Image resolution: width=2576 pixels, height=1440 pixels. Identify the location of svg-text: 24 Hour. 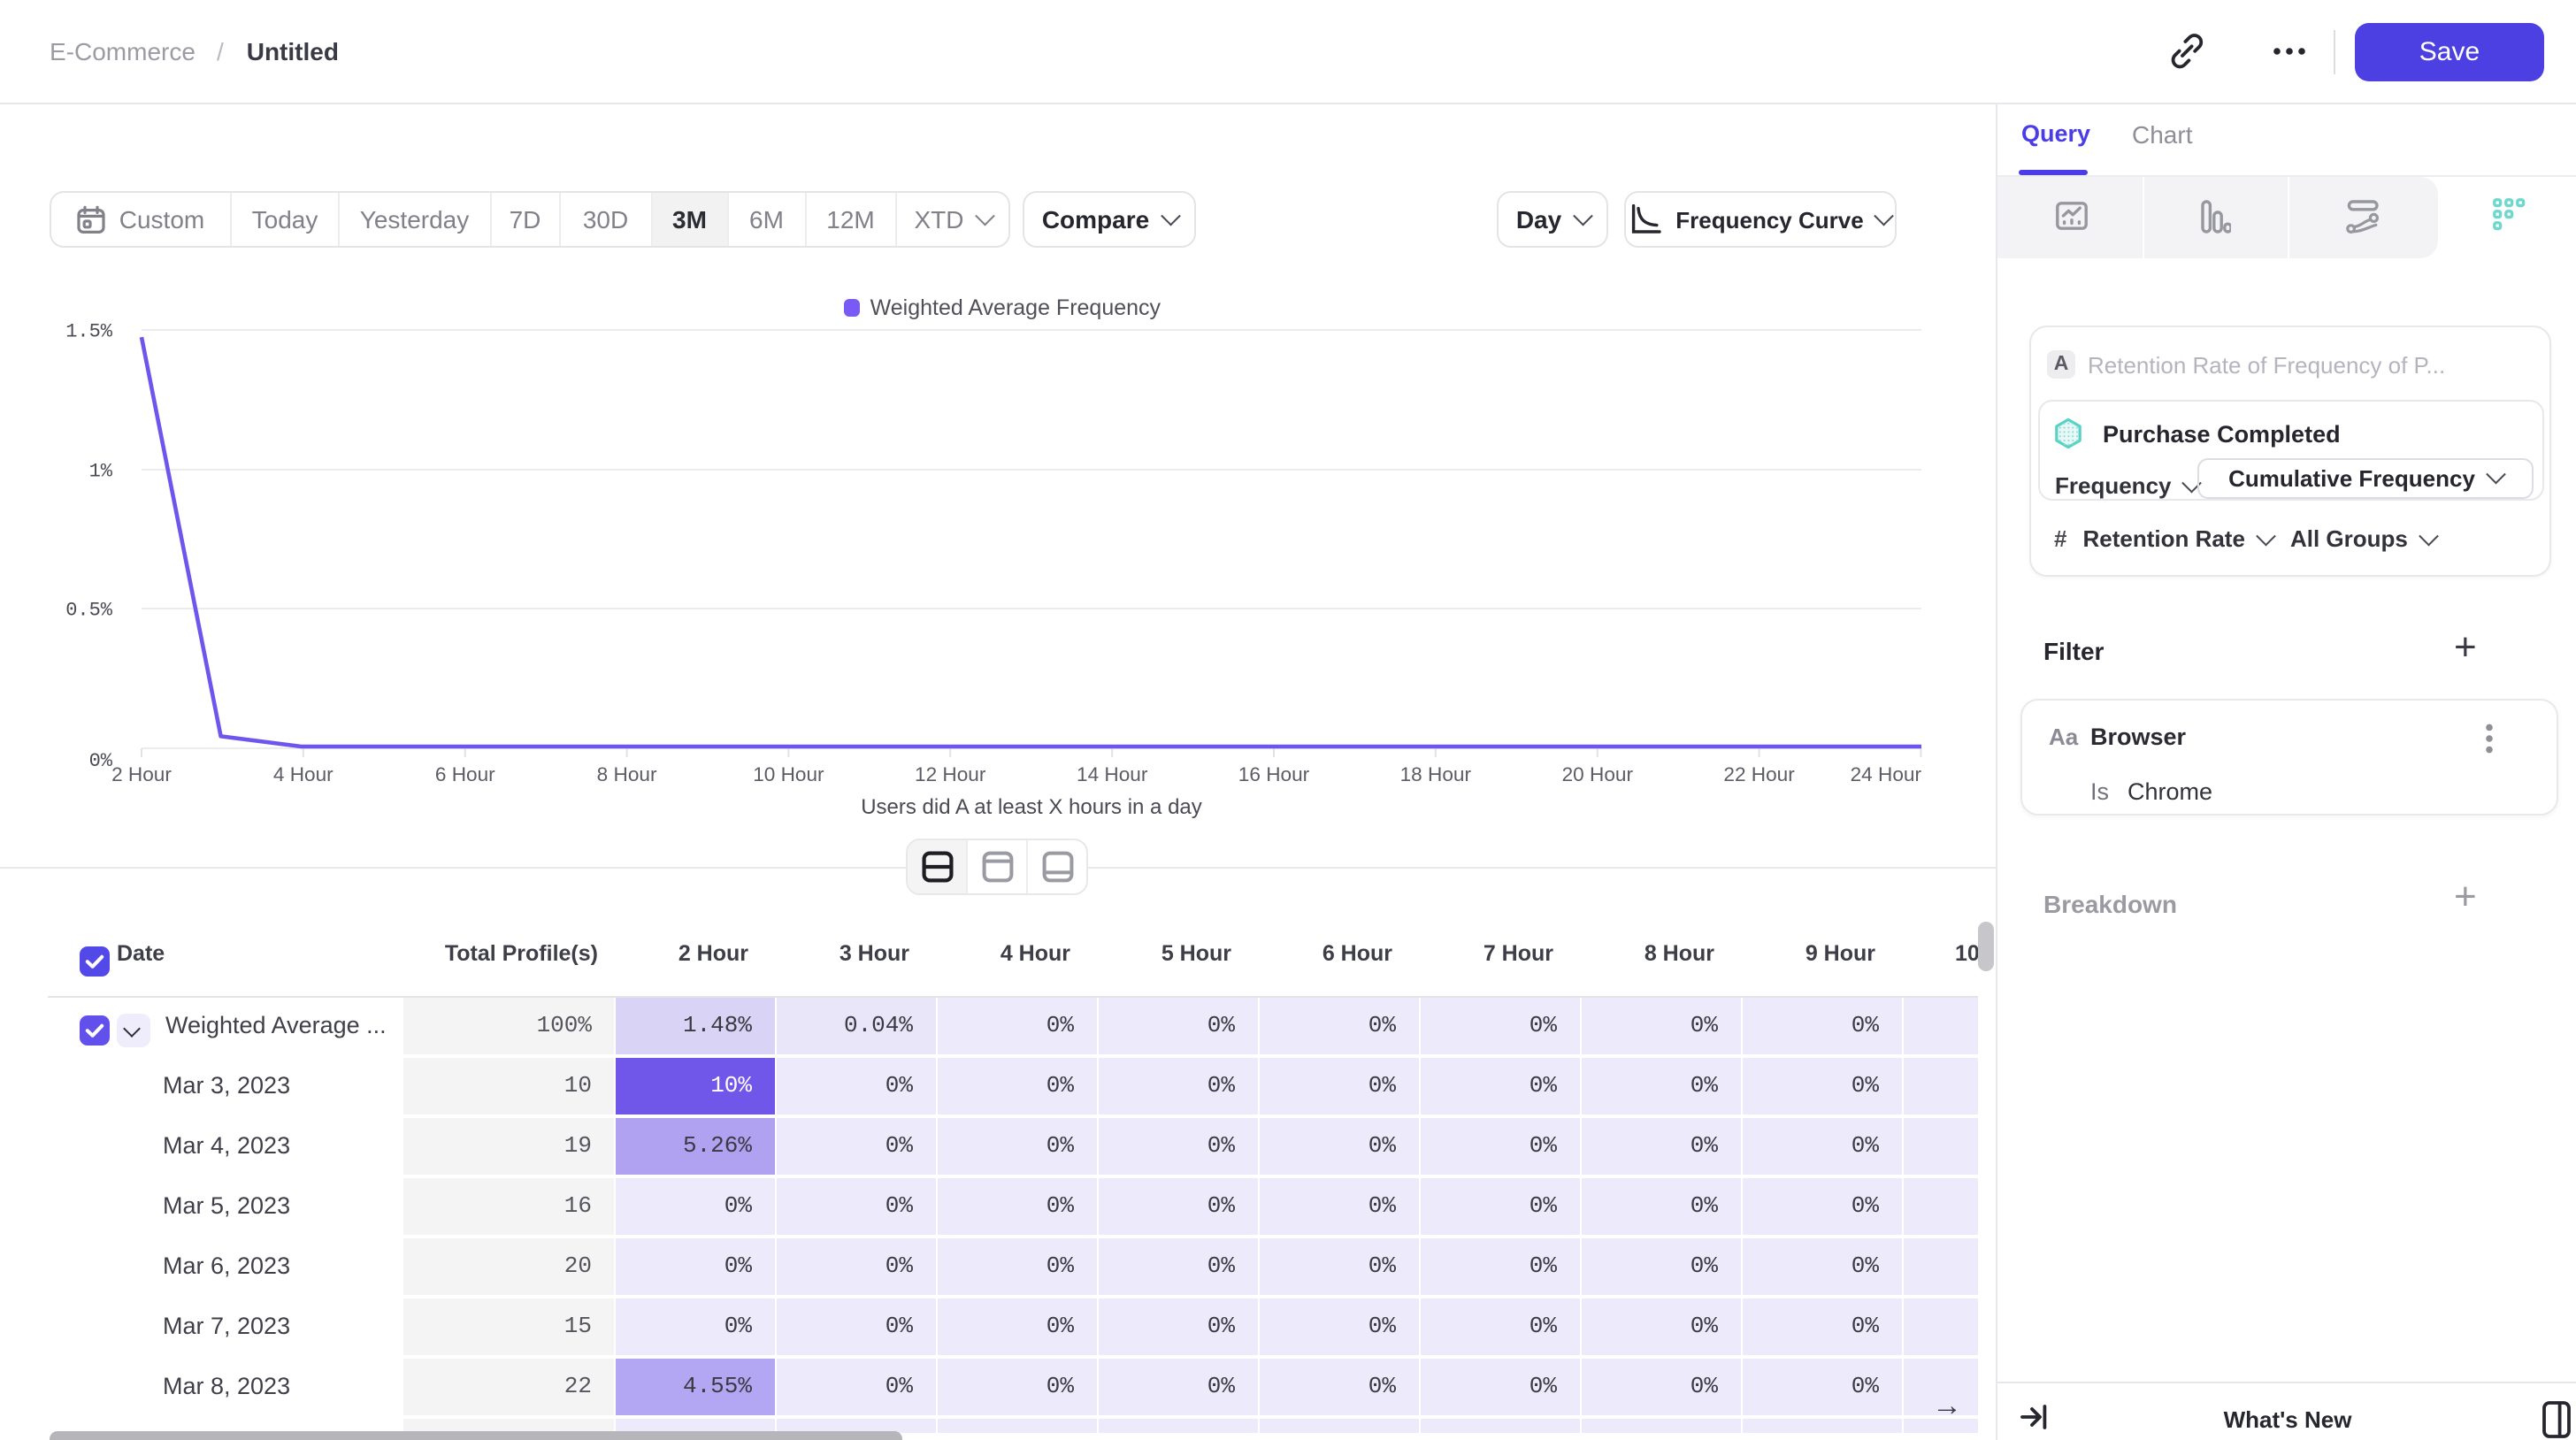
(1886, 774).